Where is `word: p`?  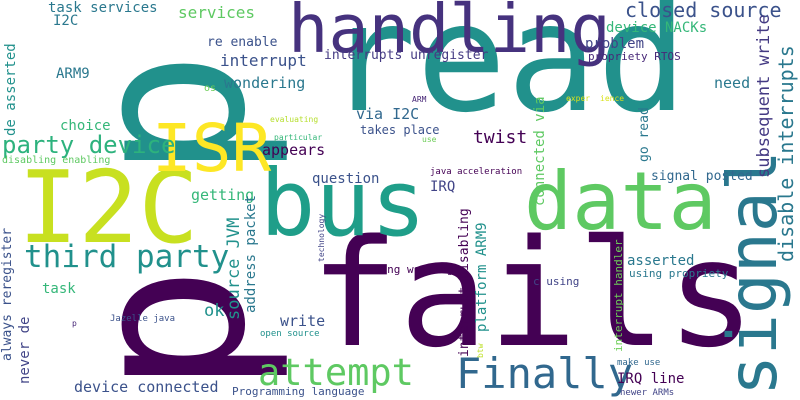 word: p is located at coordinates (74, 323).